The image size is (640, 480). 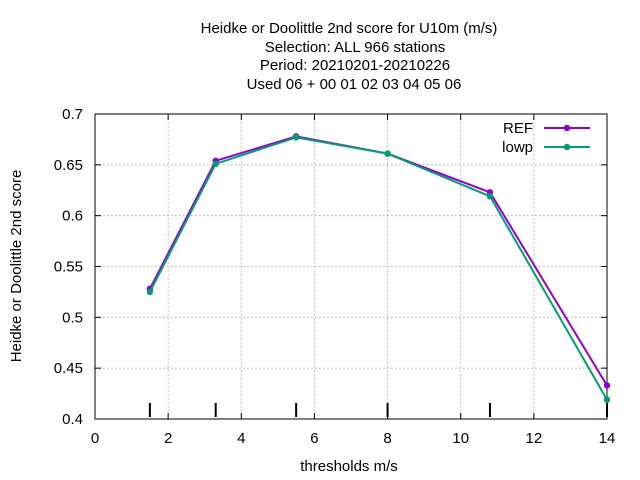 I want to click on legend: REF lowp, so click(x=546, y=138).